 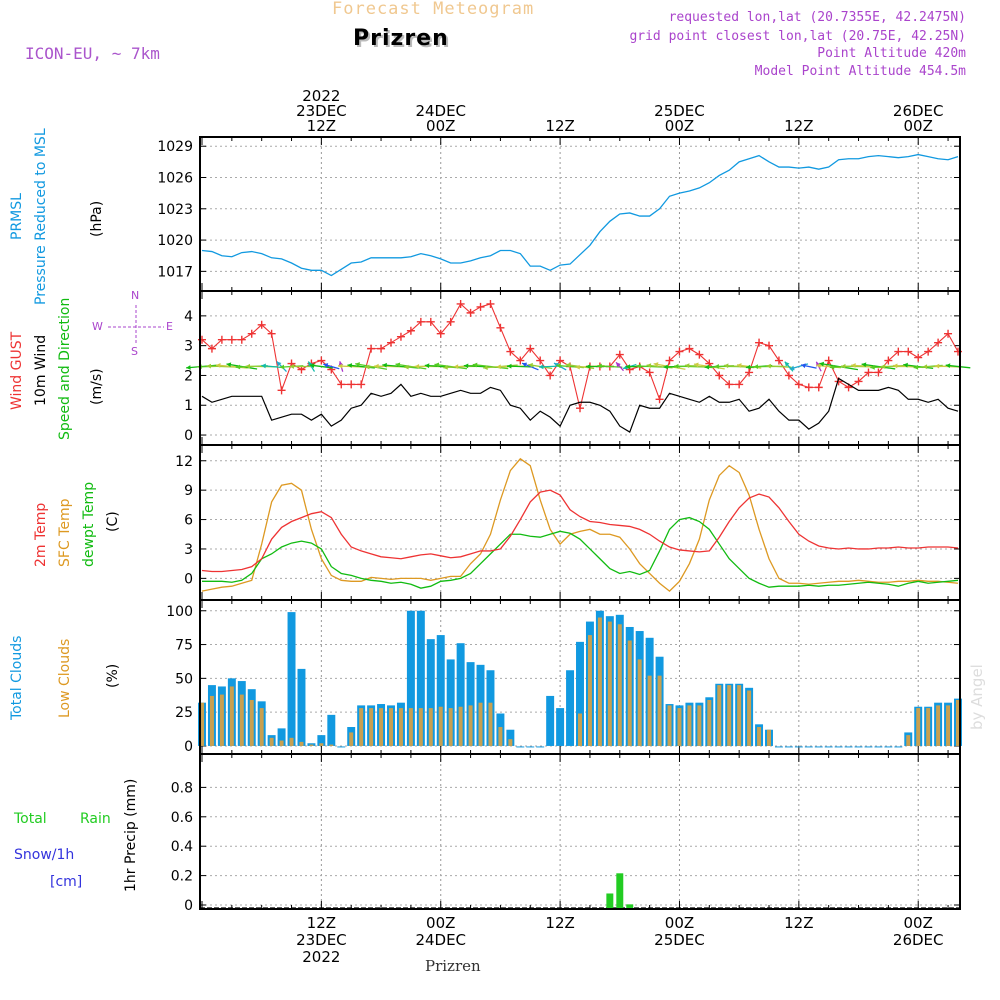 I want to click on wind-direction-arrow, so click(x=401, y=366).